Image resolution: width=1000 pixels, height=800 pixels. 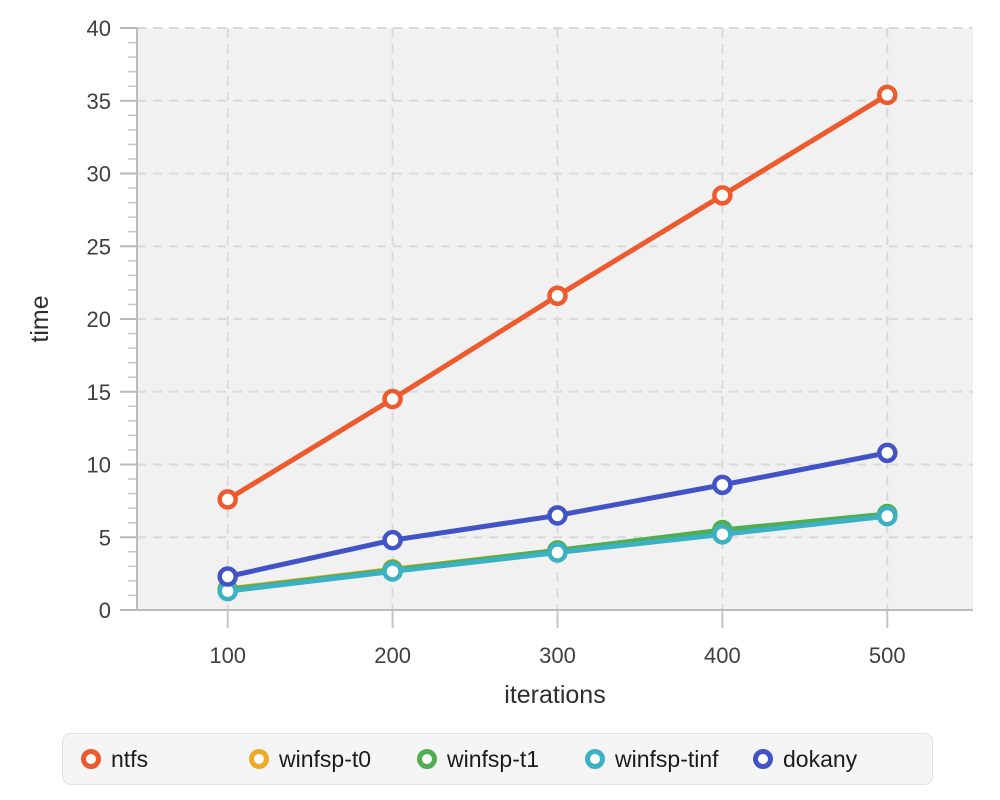 I want to click on x-tick-label: 500, so click(x=887, y=655).